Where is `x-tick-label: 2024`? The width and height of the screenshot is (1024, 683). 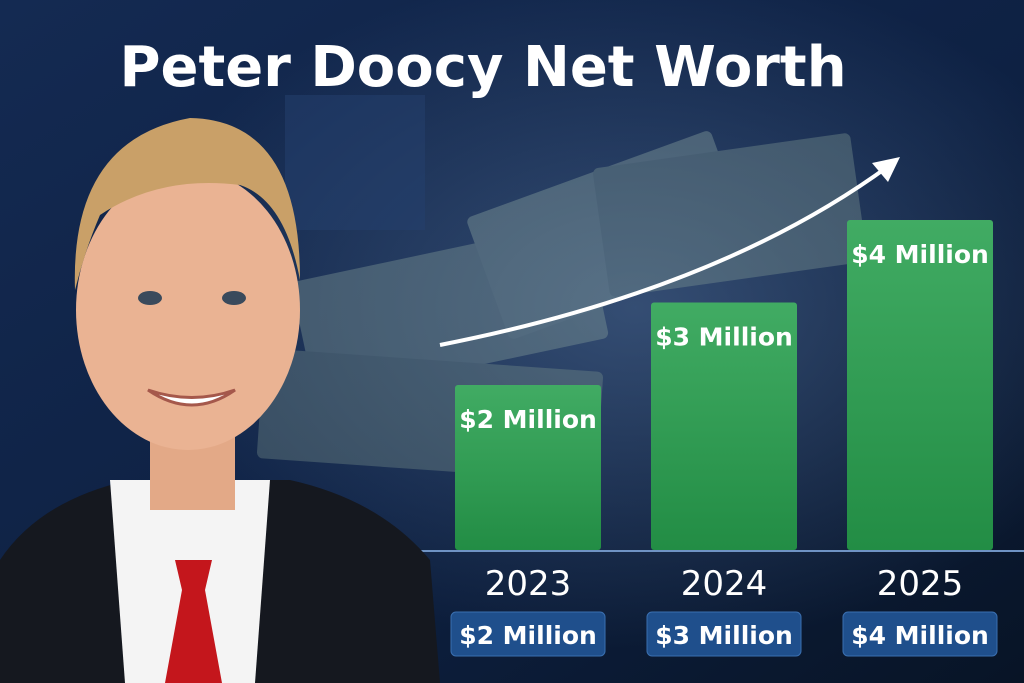
x-tick-label: 2024 is located at coordinates (724, 584).